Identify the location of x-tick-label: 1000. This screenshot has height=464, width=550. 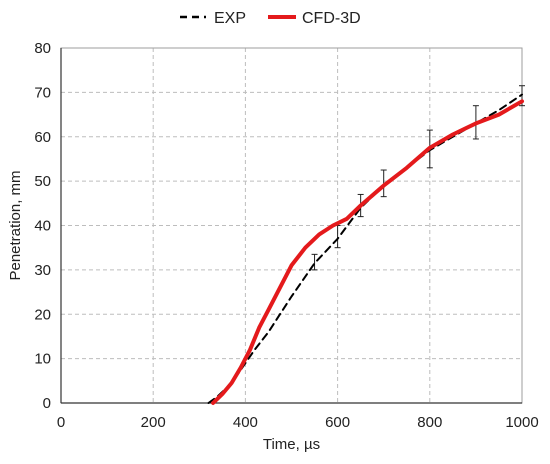
(521, 422).